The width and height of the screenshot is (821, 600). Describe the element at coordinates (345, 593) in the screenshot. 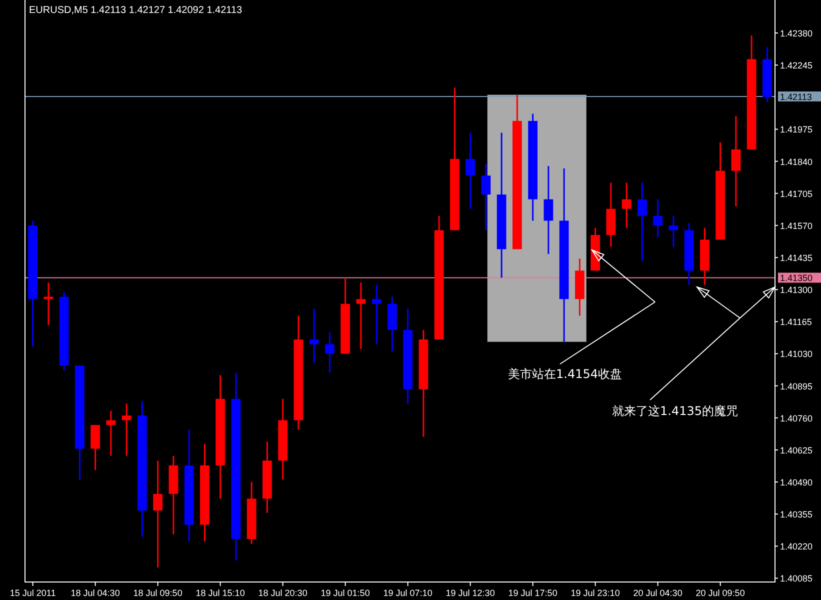

I see `x-tick-label: 19 Jul 01:50` at that location.